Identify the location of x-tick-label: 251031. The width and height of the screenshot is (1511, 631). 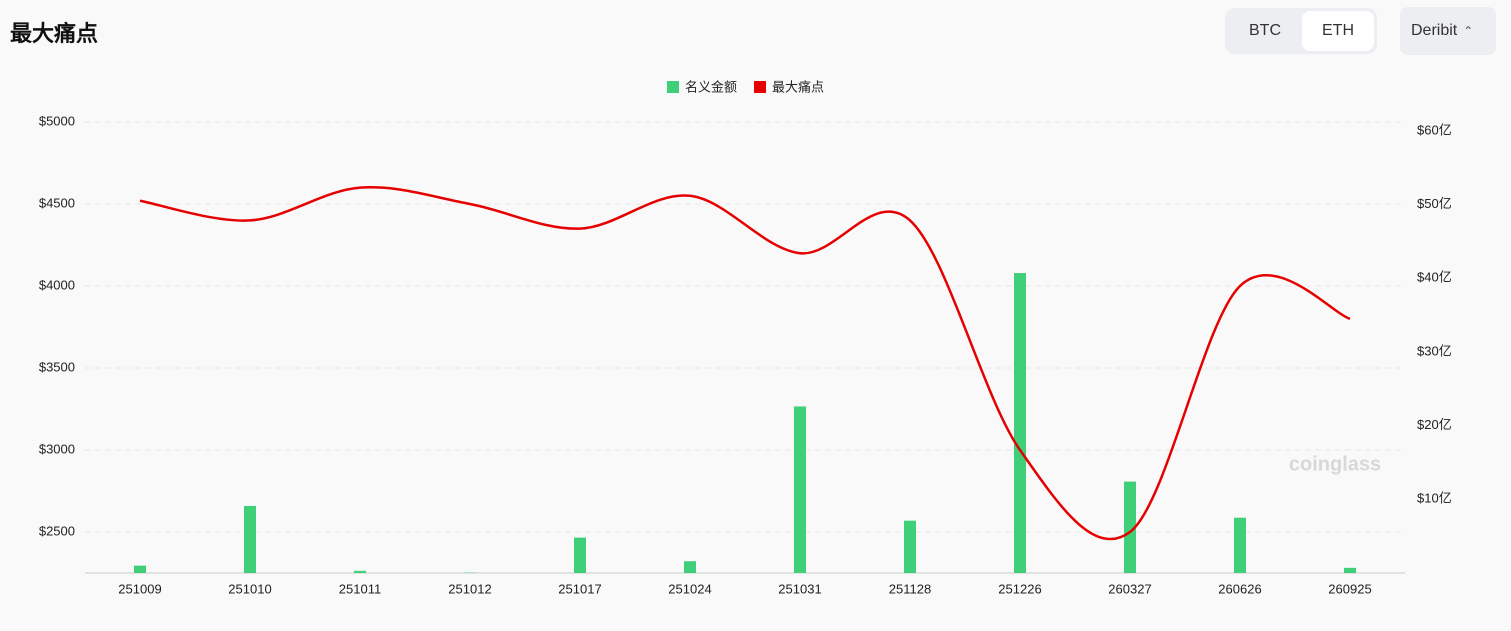
(799, 588).